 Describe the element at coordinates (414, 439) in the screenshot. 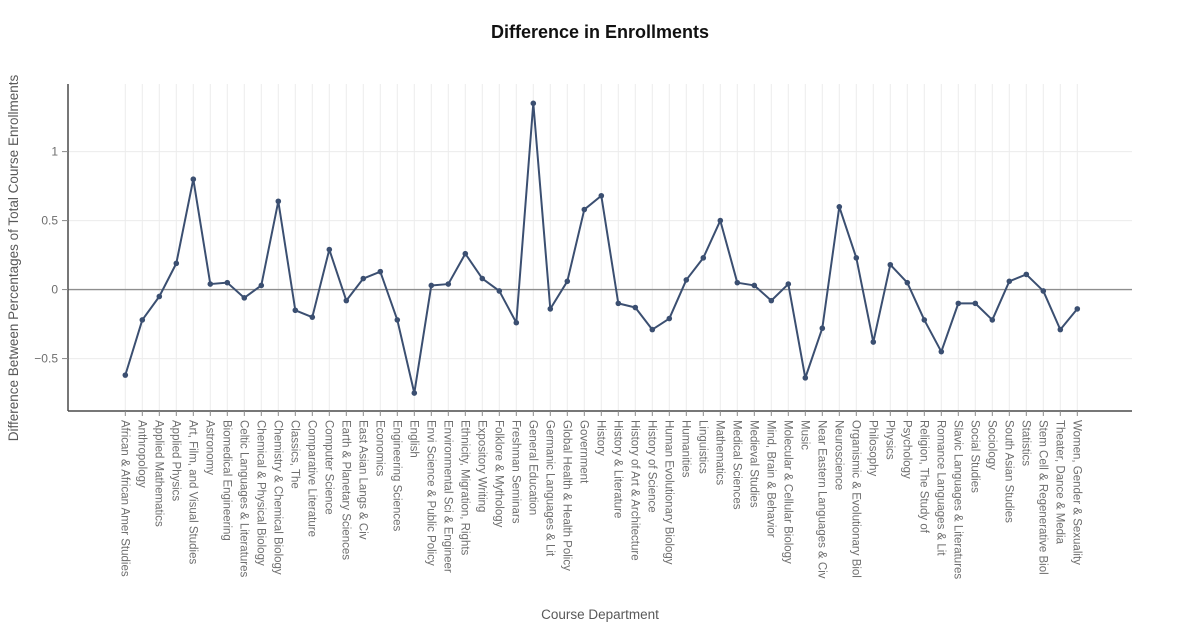

I see `category-label: English` at that location.